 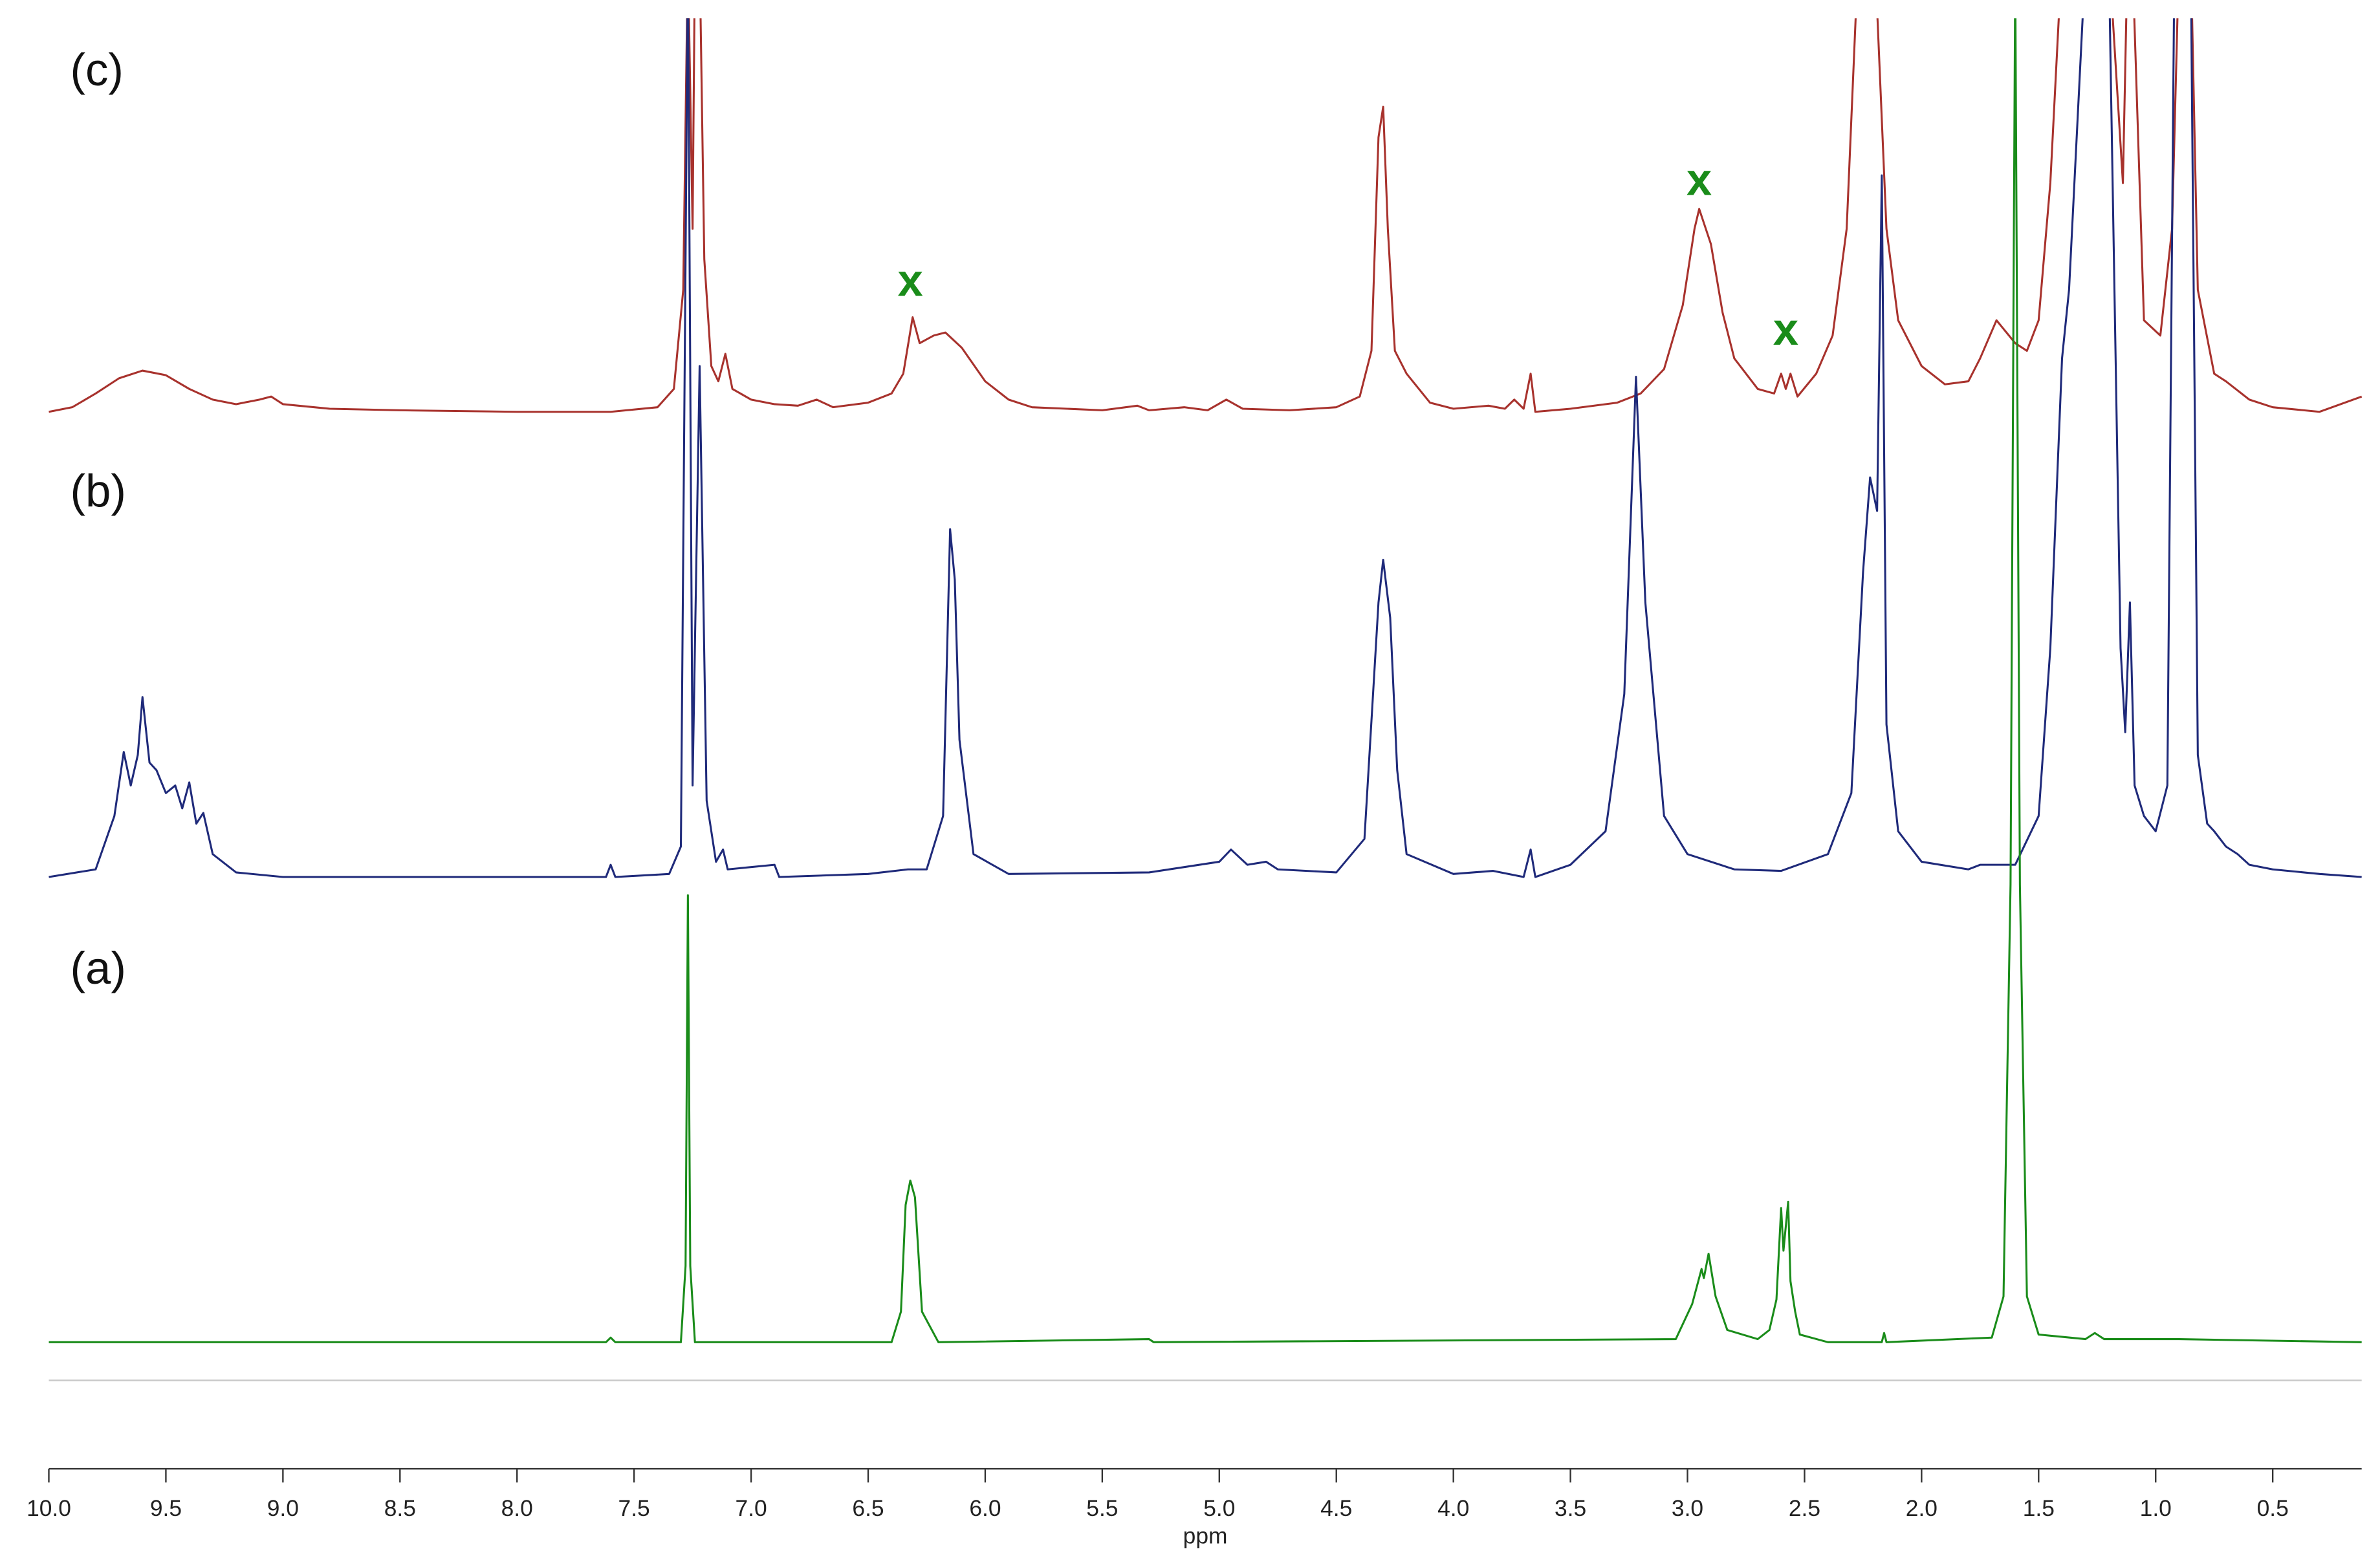 What do you see at coordinates (166, 1508) in the screenshot?
I see `x-tick-label: 9.5` at bounding box center [166, 1508].